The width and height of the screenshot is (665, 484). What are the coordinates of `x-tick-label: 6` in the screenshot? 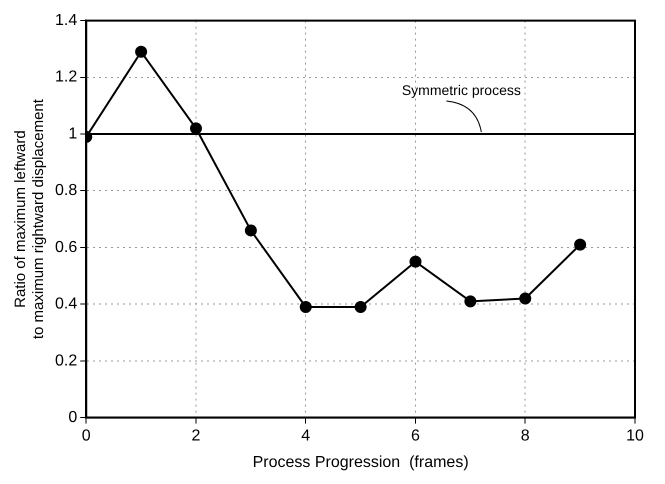 It's located at (415, 436).